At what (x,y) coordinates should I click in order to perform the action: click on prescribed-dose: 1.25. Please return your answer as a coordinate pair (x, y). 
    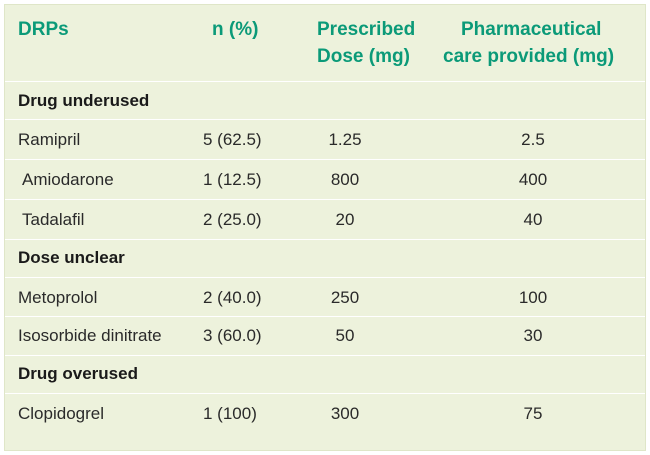
    Looking at the image, I should click on (345, 139).